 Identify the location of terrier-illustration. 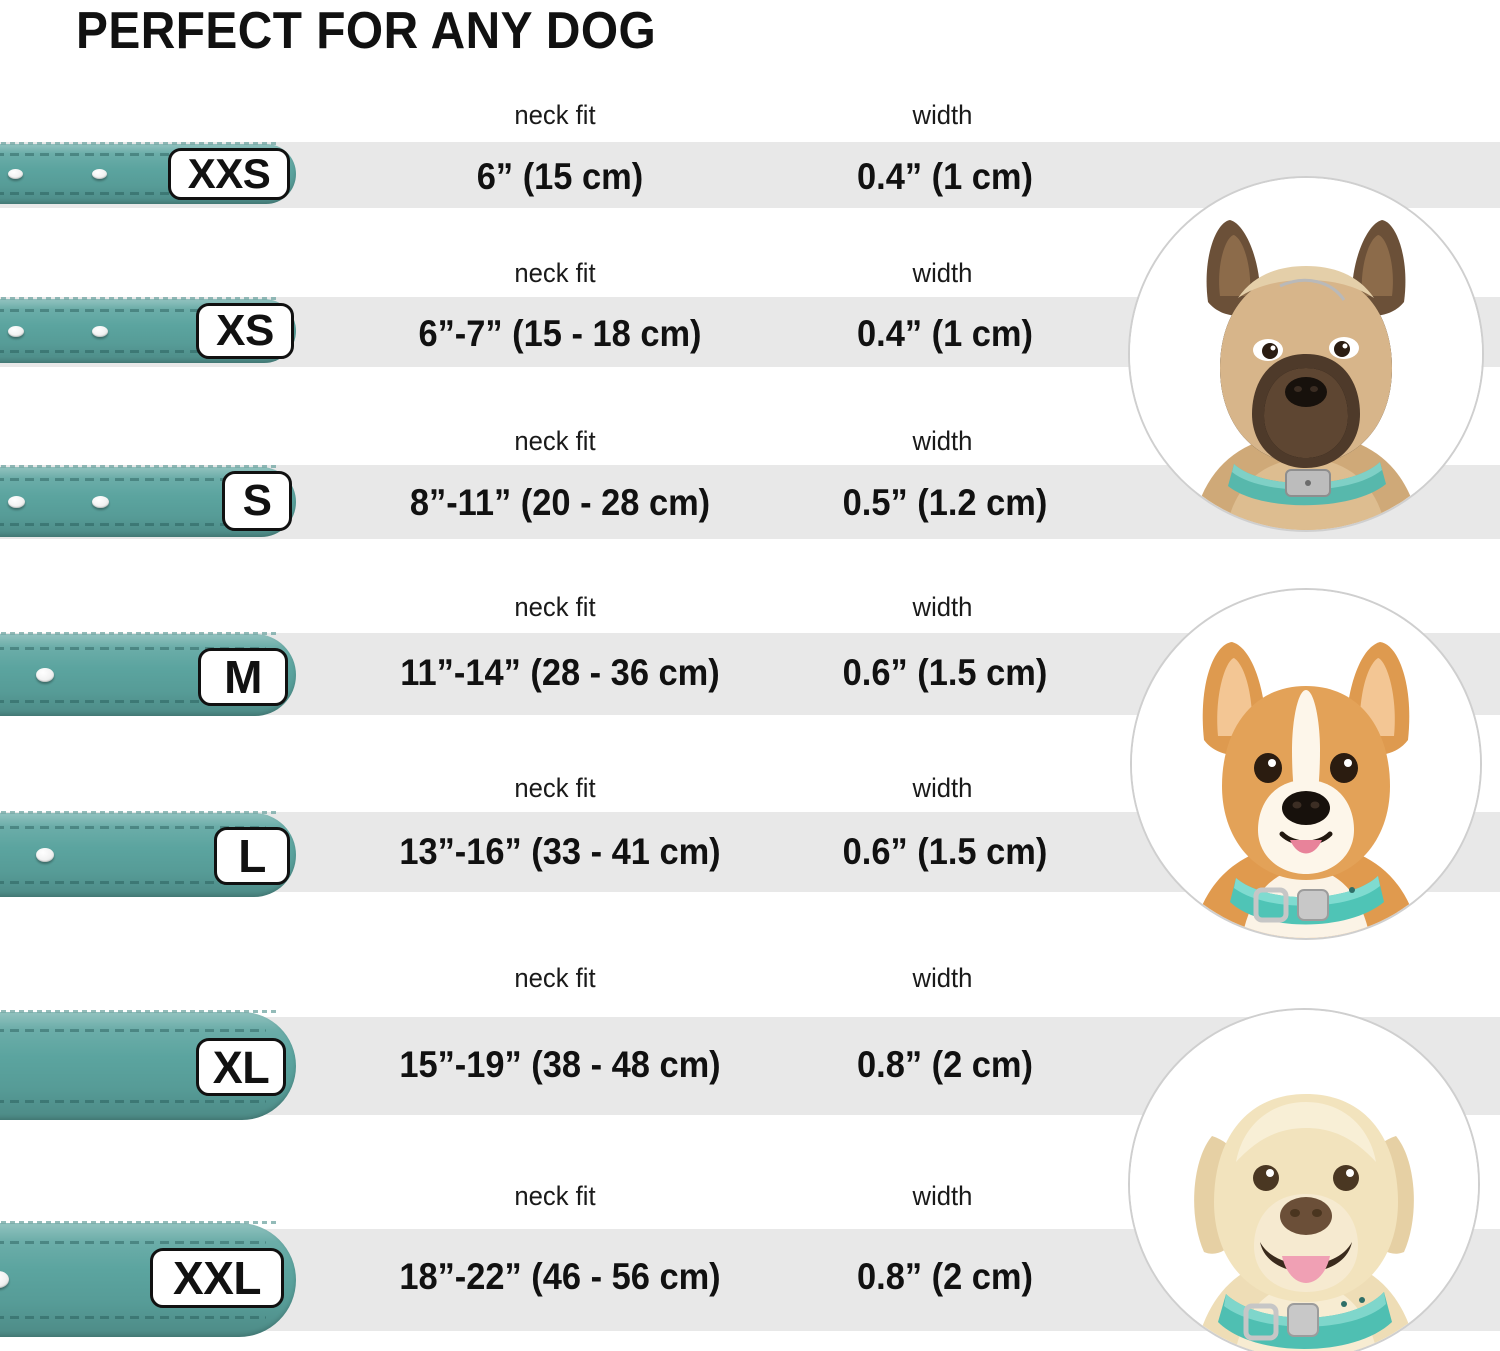
(1306, 354).